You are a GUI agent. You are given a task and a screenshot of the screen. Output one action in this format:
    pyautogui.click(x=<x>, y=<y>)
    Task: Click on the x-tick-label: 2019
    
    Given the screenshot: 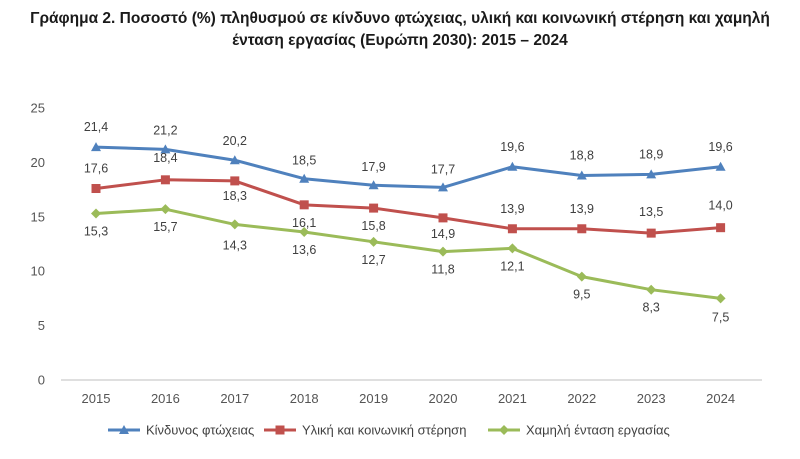 What is the action you would take?
    pyautogui.click(x=373, y=398)
    